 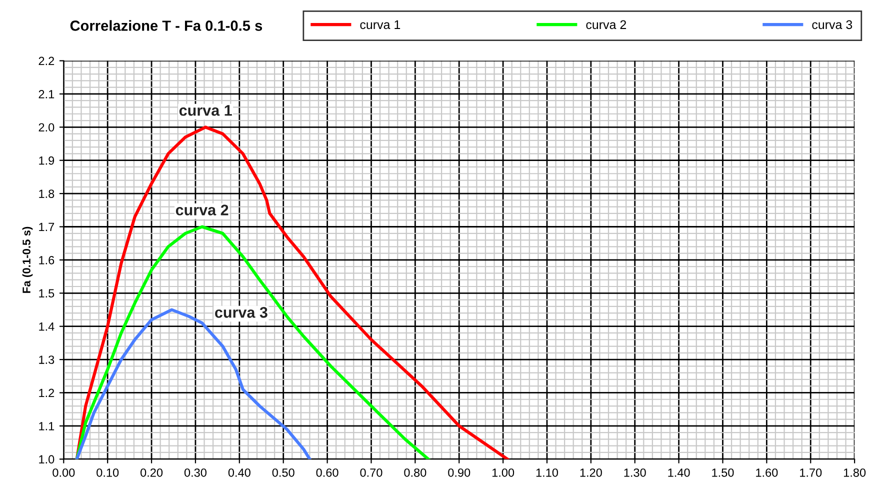 I want to click on x-tick-label: 0.80, so click(x=415, y=472).